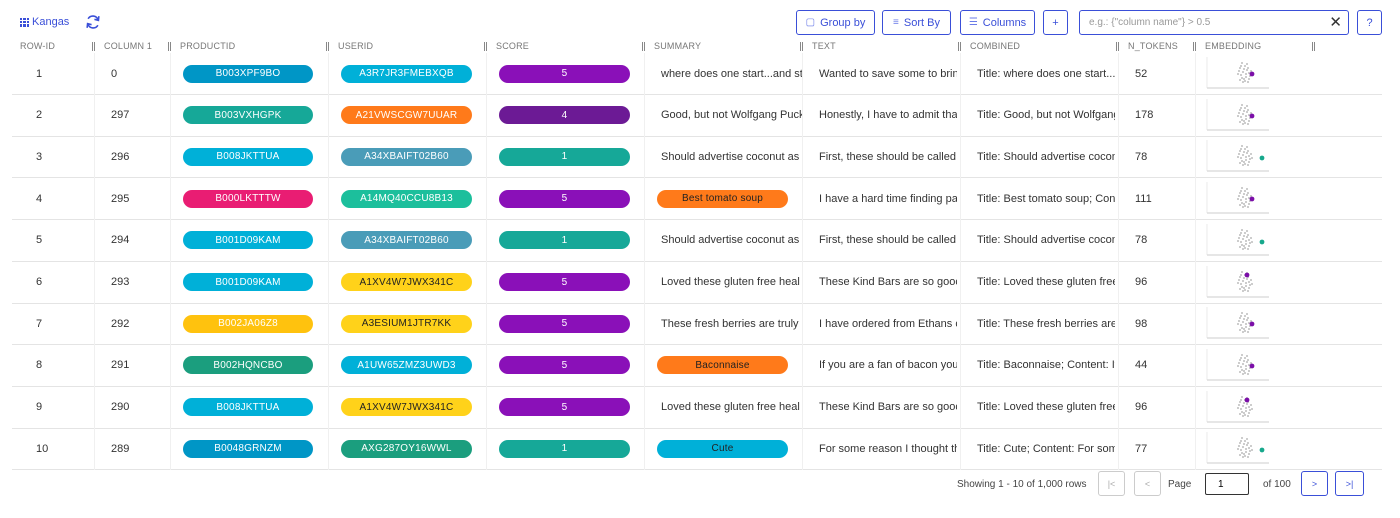 This screenshot has height=518, width=1400. What do you see at coordinates (253, 407) in the screenshot?
I see `cell-productid: B008JKTTUA` at bounding box center [253, 407].